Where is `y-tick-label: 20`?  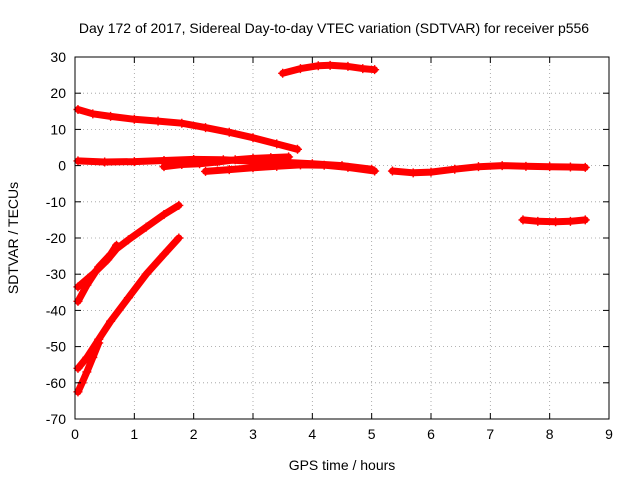 y-tick-label: 20 is located at coordinates (58, 93).